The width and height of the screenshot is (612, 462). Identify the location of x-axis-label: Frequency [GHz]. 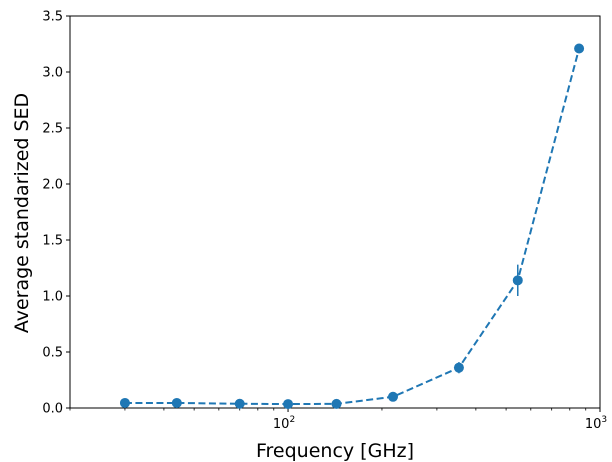
(335, 451).